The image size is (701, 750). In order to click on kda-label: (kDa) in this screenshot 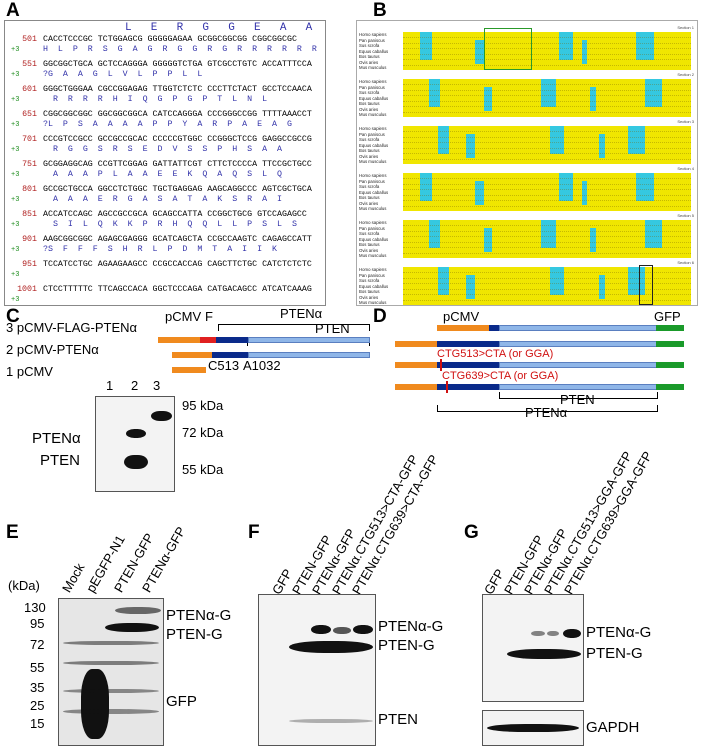, I will do `click(24, 585)`.